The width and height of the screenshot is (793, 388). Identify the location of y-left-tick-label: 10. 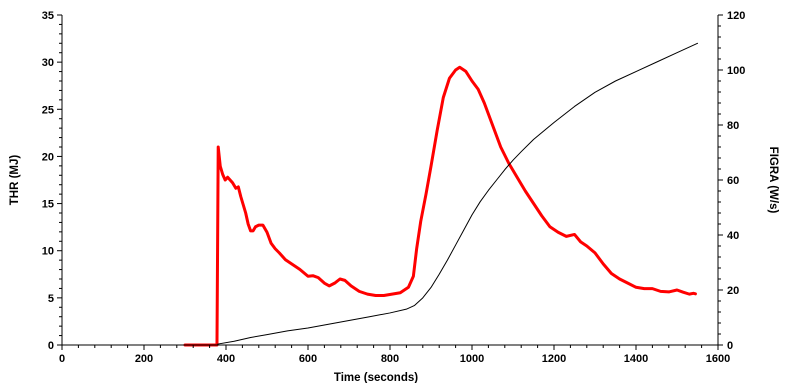
(48, 252).